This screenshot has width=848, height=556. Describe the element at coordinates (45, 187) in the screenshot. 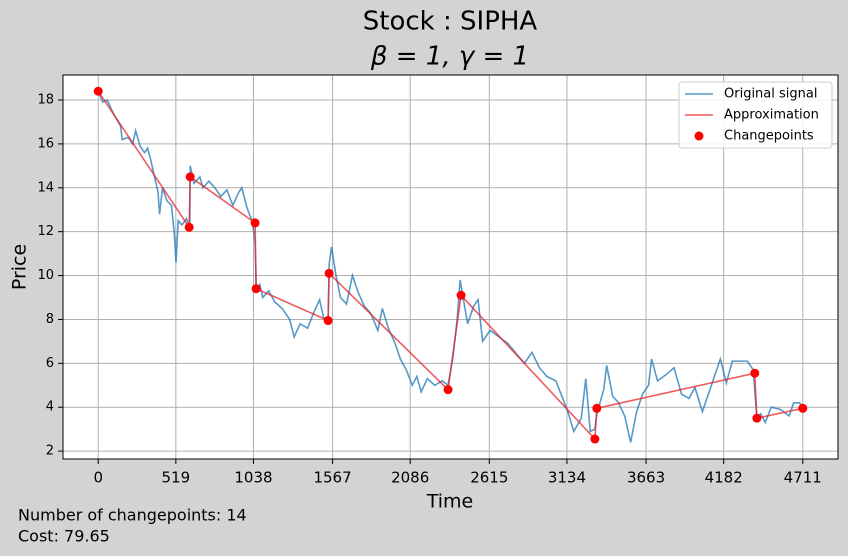

I see `y-tick-label: 14` at that location.